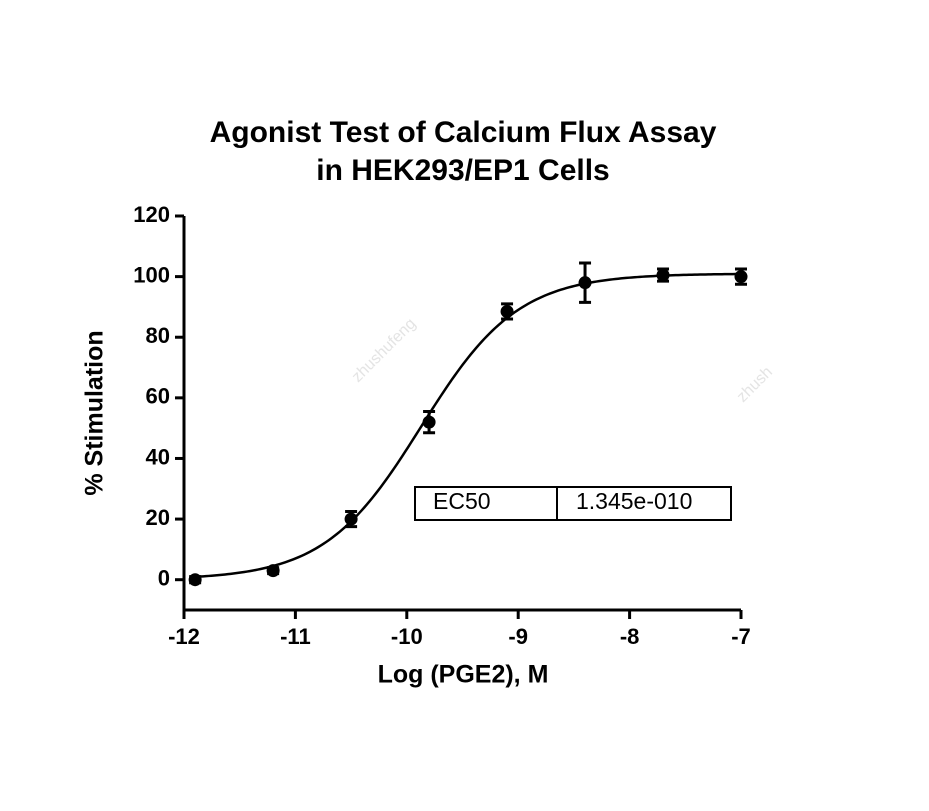 Image resolution: width=929 pixels, height=811 pixels. What do you see at coordinates (384, 350) in the screenshot?
I see `watermark: zhushufeng` at bounding box center [384, 350].